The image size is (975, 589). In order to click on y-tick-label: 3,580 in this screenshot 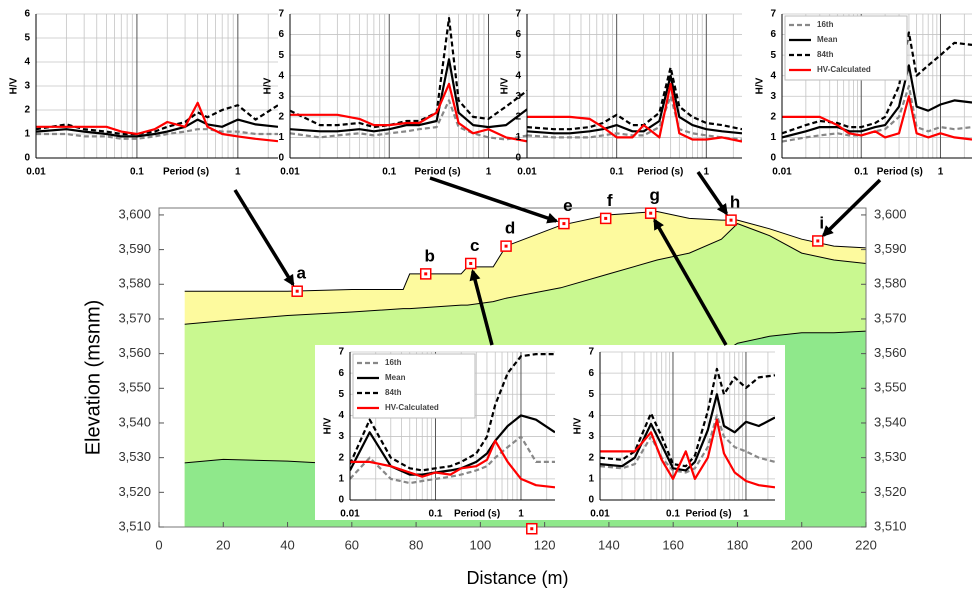, I will do `click(134, 283)`.